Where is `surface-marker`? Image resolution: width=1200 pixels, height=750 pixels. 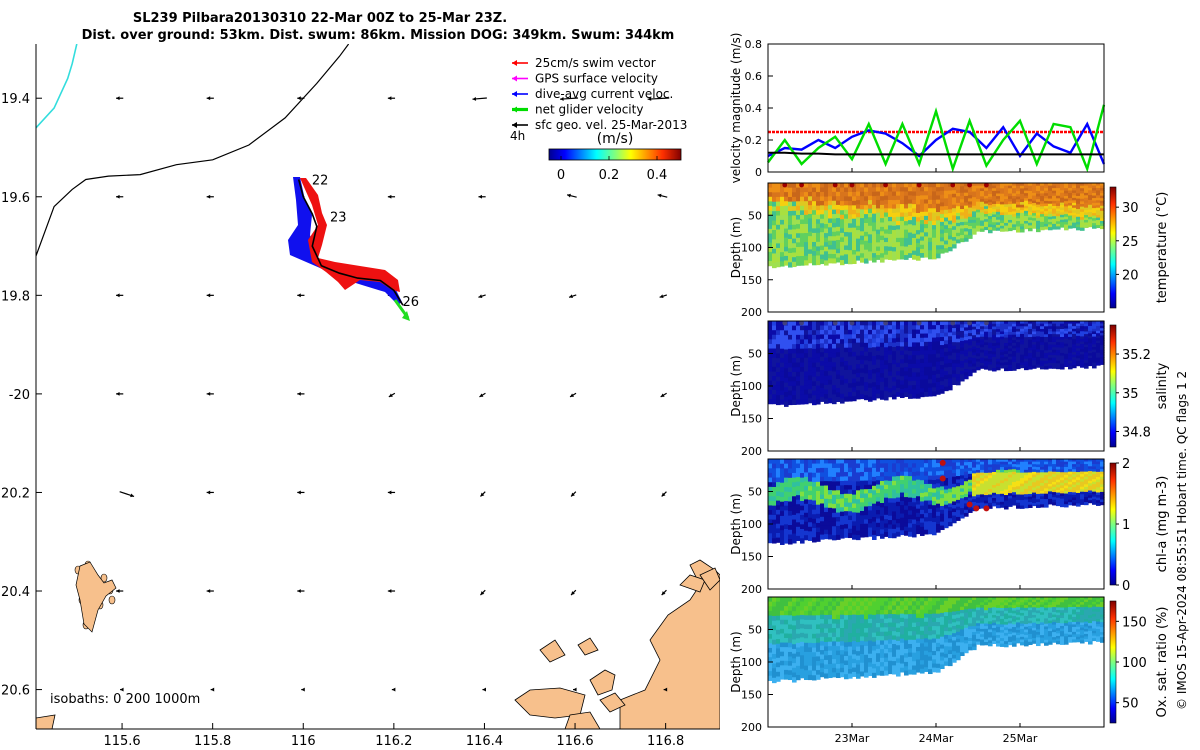 surface-marker is located at coordinates (885, 185).